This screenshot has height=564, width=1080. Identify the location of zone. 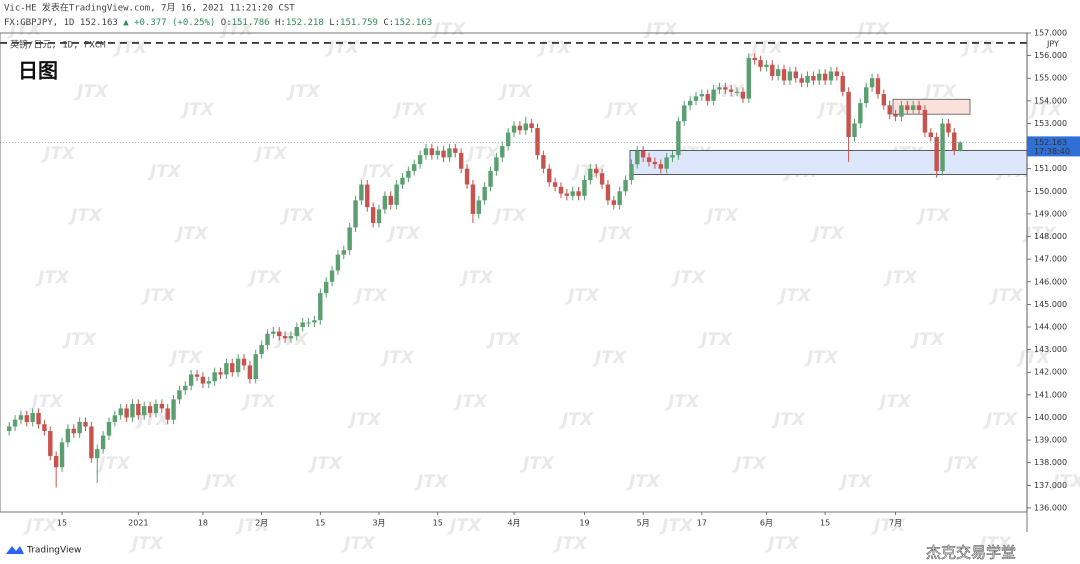
(828, 162).